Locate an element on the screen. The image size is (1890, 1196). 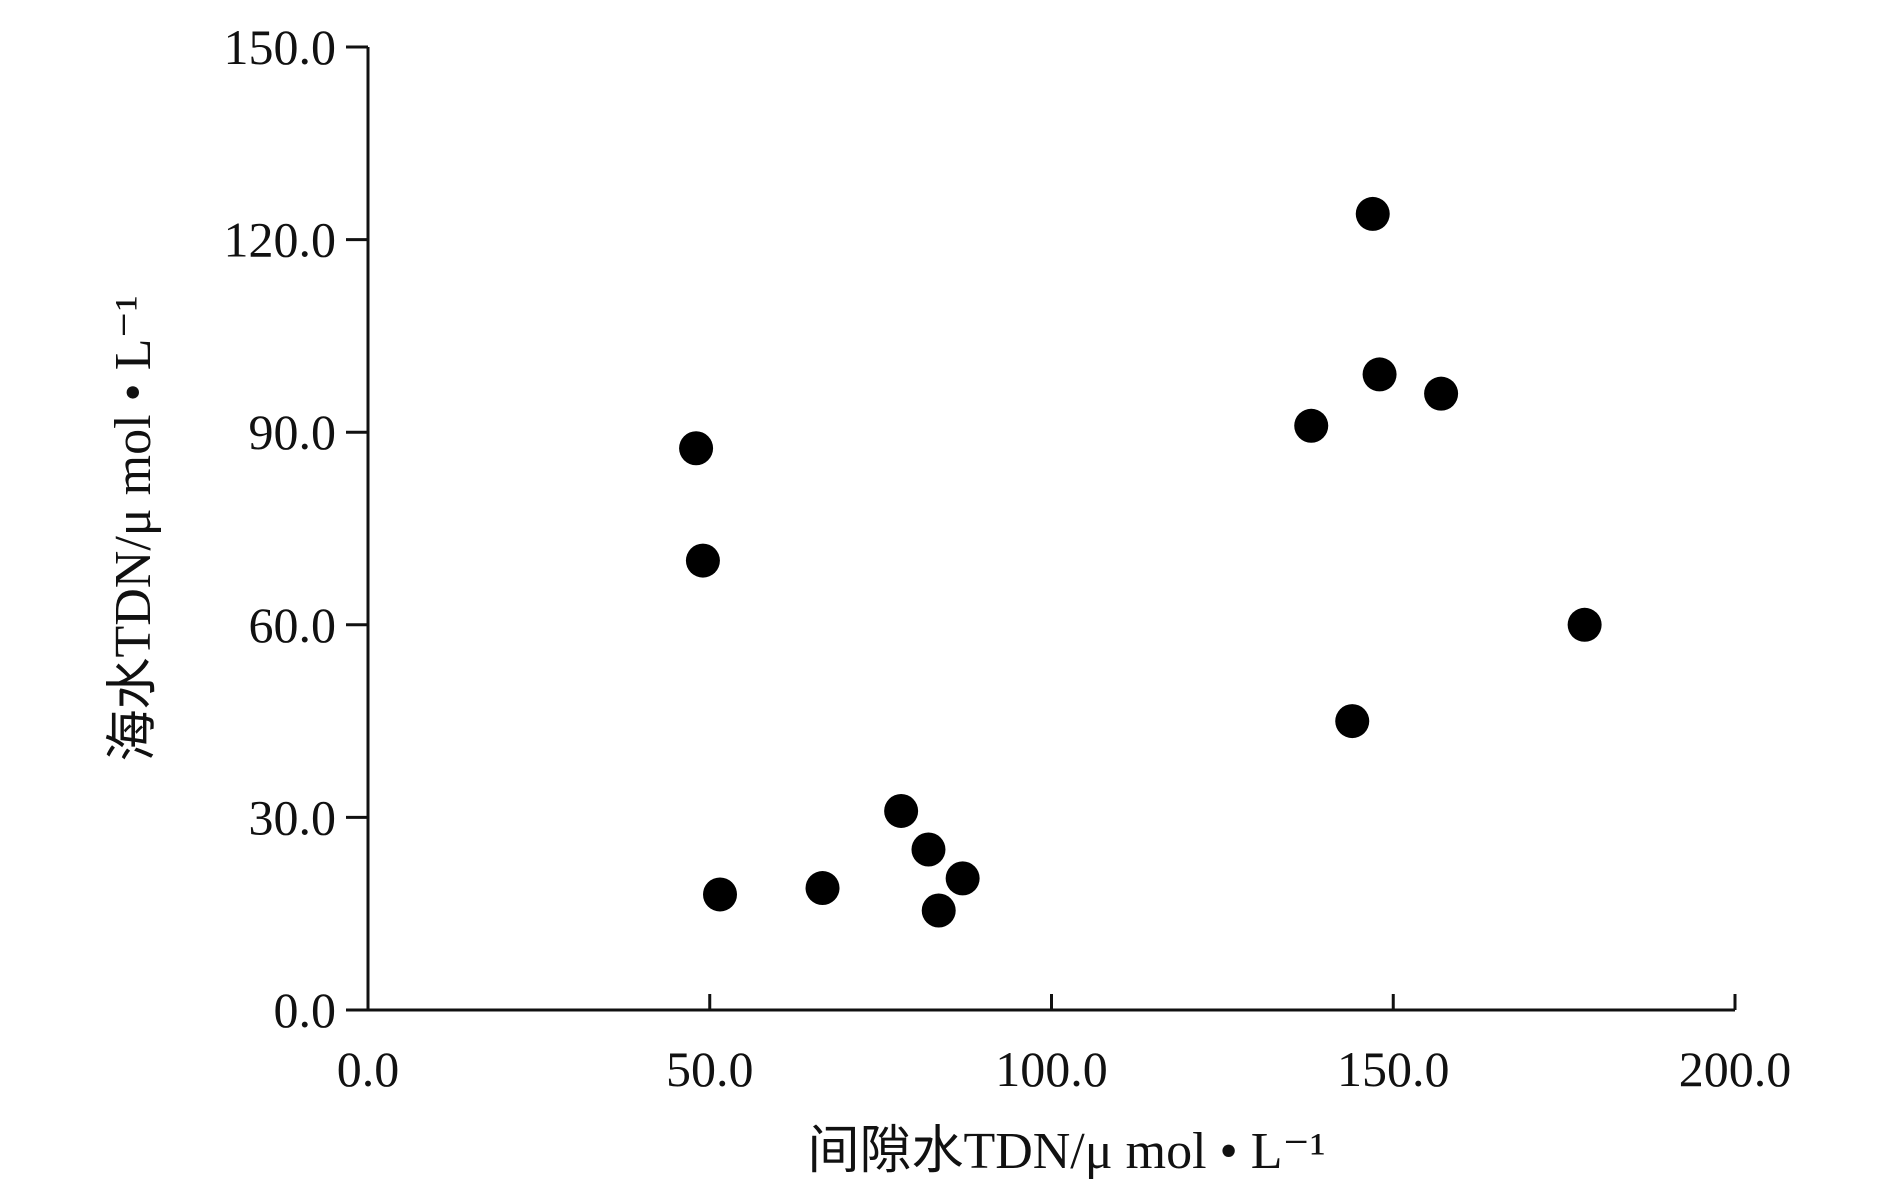
y-tick-label: 30.0 is located at coordinates (293, 817).